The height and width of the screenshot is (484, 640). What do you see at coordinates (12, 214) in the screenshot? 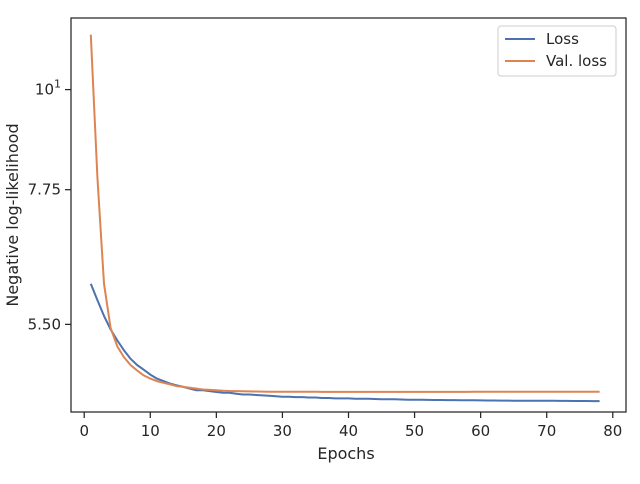
I see `y-axis-label: Negative log-likelihood` at bounding box center [12, 214].